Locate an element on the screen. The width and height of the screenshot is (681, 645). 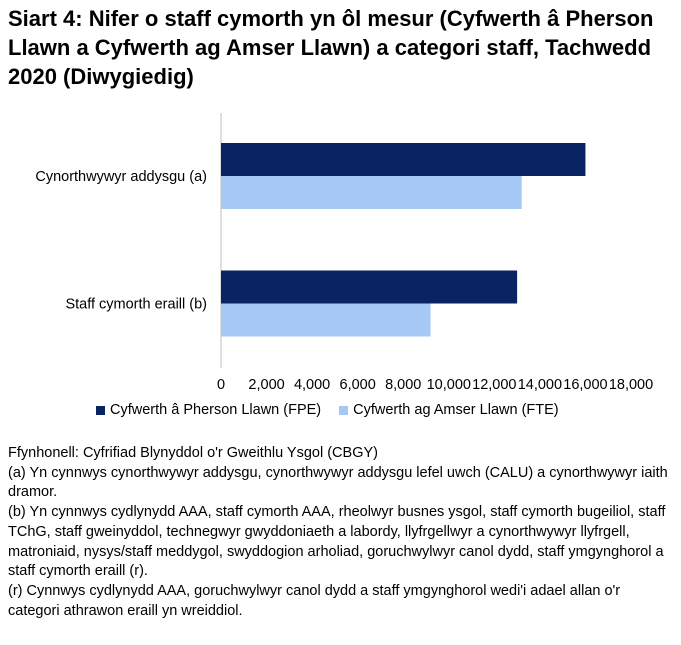
legend-item-fte: Cyfwerth ag Amser Llawn (FTE) is located at coordinates (449, 410).